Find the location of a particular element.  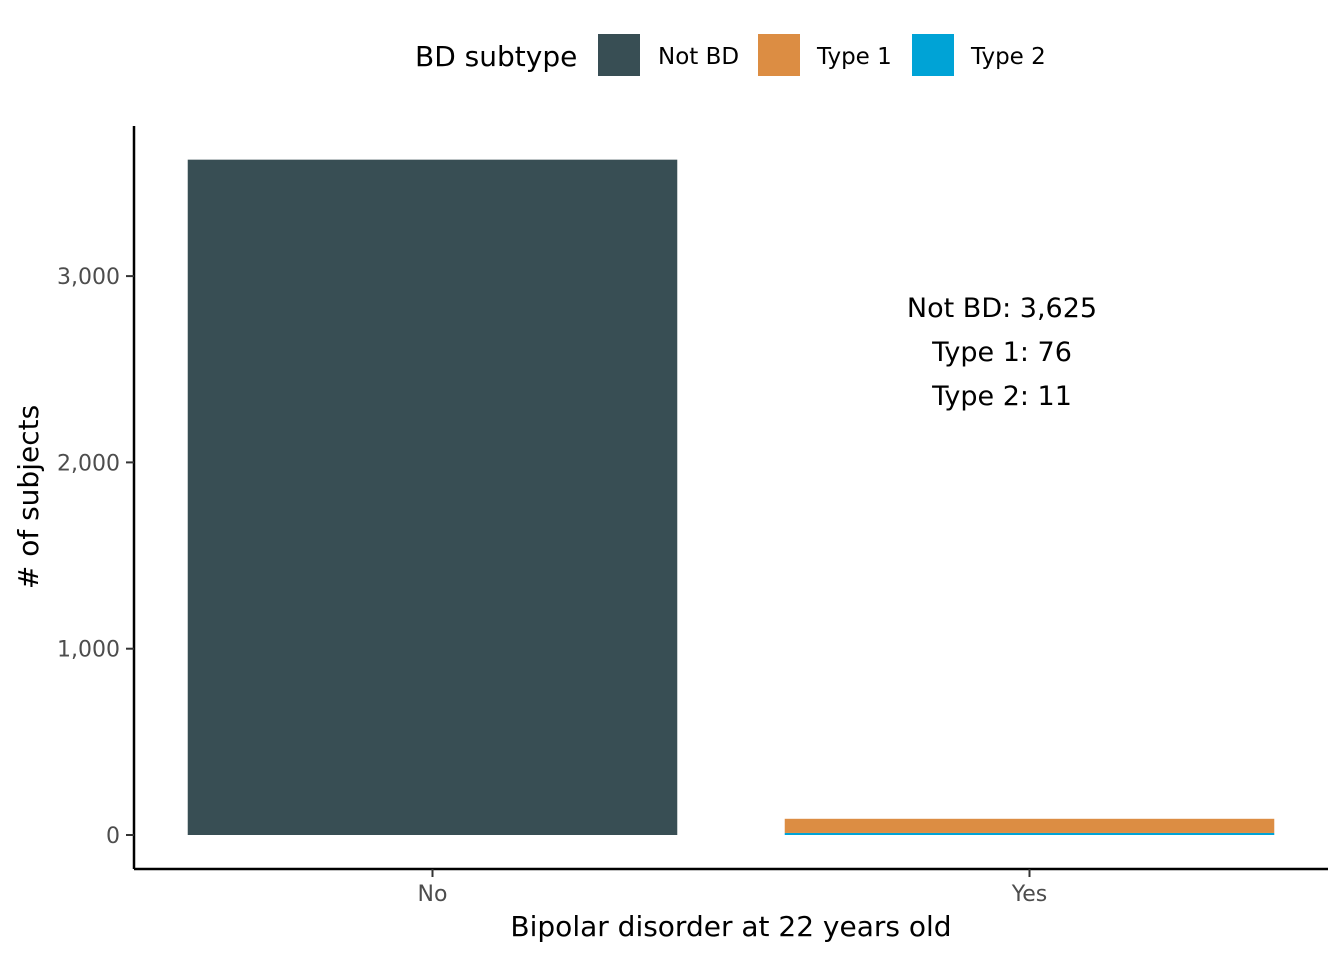

y-axis-title: # of subjects is located at coordinates (28, 497).